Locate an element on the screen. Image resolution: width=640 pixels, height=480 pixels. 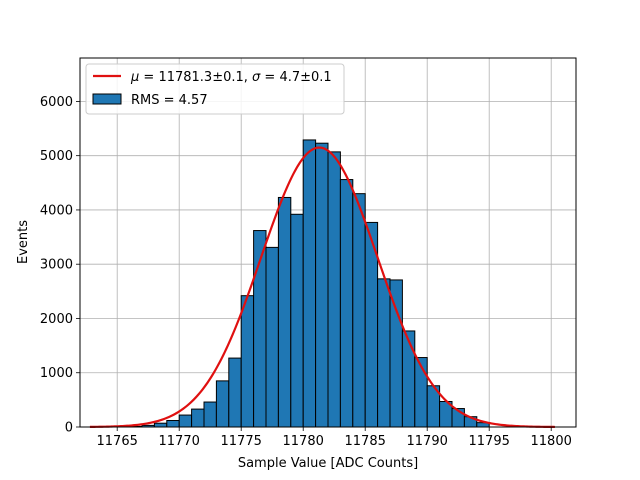
y-tick-label: 3000 is located at coordinates (56, 265).